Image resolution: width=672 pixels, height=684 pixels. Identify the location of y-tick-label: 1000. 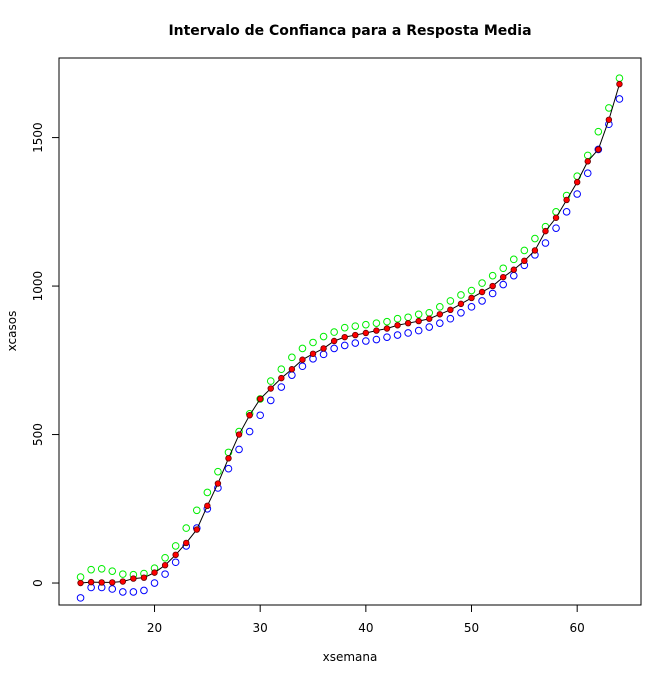
(38, 286).